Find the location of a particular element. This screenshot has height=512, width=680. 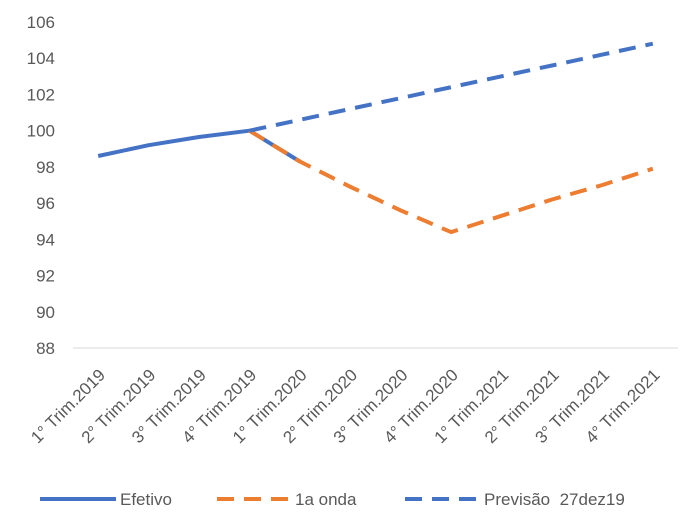

legend-label-1: 1a onda is located at coordinates (326, 499).